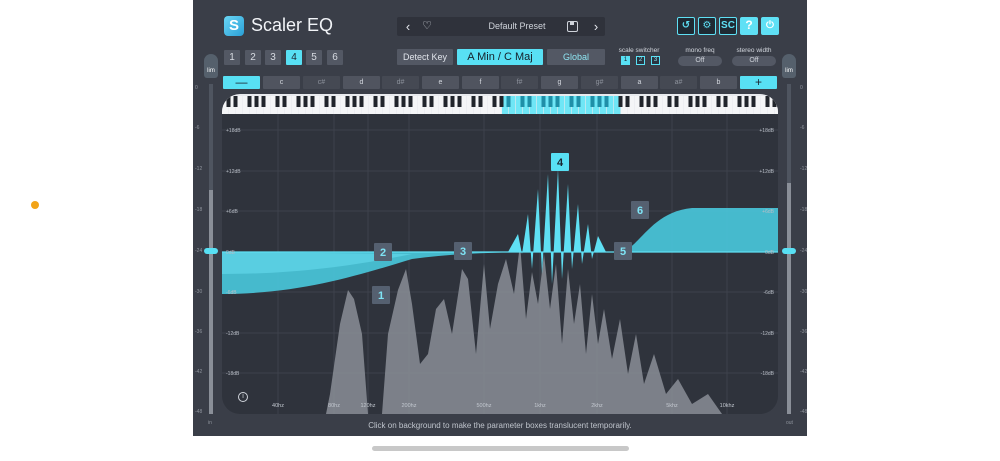  Describe the element at coordinates (625, 60) in the screenshot. I see `scale-1-button: 1` at that location.